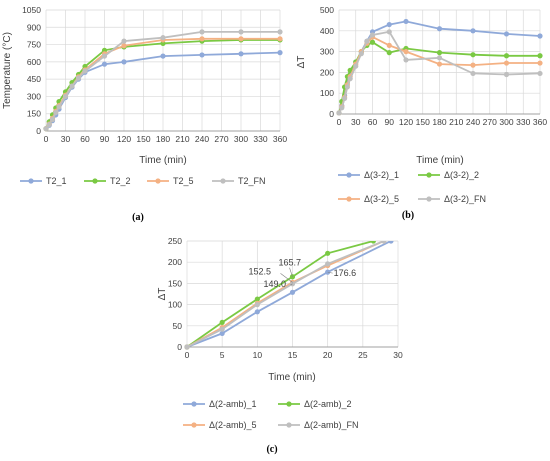 This screenshot has width=550, height=461. Describe the element at coordinates (43, 181) in the screenshot. I see `legend-item: T2_1` at that location.